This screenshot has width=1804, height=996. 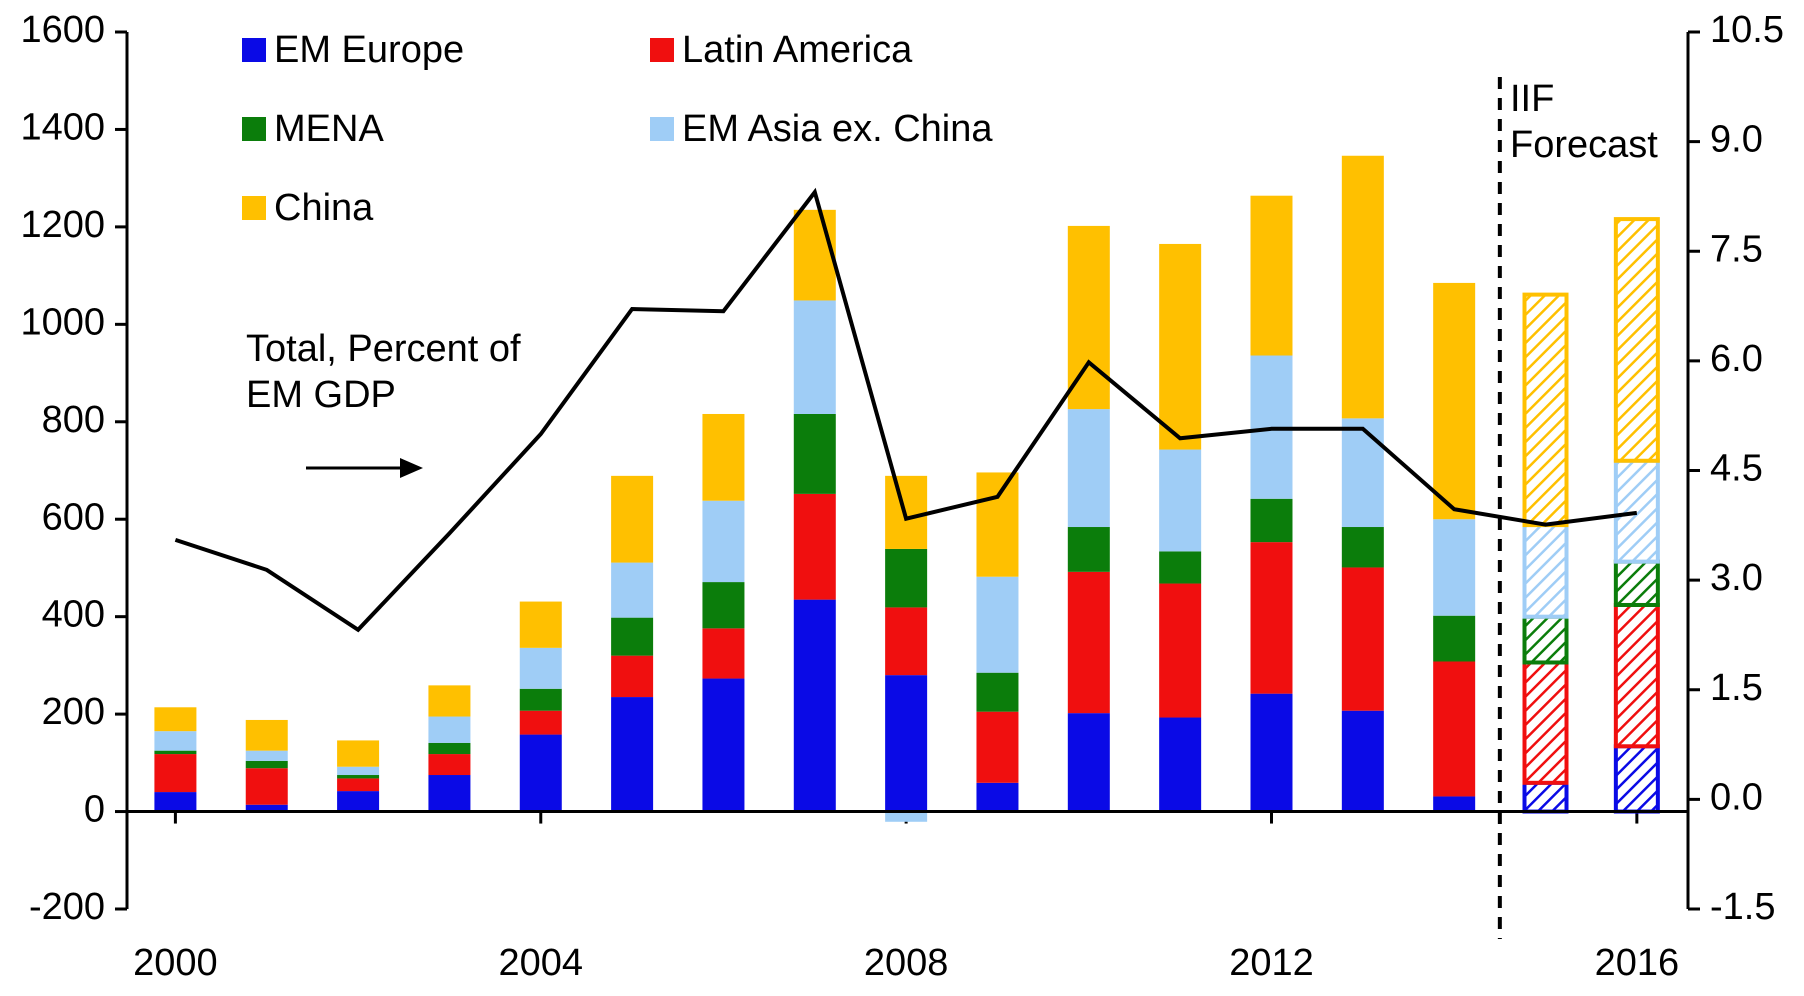 What do you see at coordinates (73, 420) in the screenshot?
I see `y-tick-label: 800` at bounding box center [73, 420].